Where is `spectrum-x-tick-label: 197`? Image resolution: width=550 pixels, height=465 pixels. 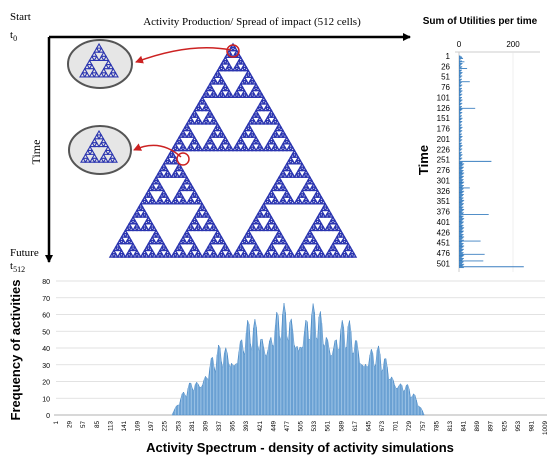
spectrum-x-tick-label: 197 is located at coordinates (151, 426).